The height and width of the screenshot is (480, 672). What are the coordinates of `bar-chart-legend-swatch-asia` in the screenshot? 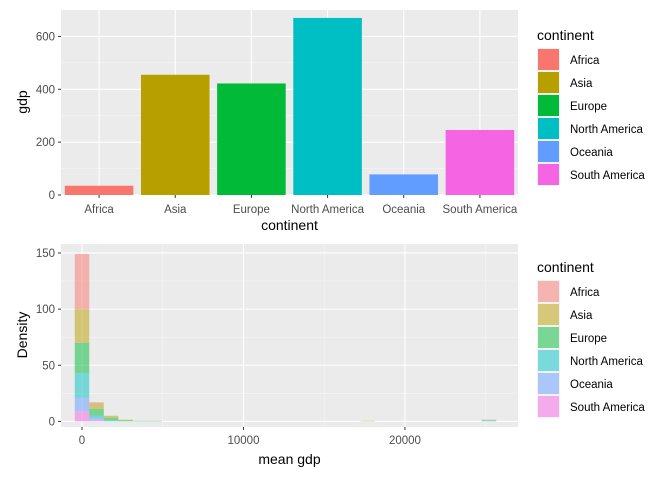 It's located at (548, 82).